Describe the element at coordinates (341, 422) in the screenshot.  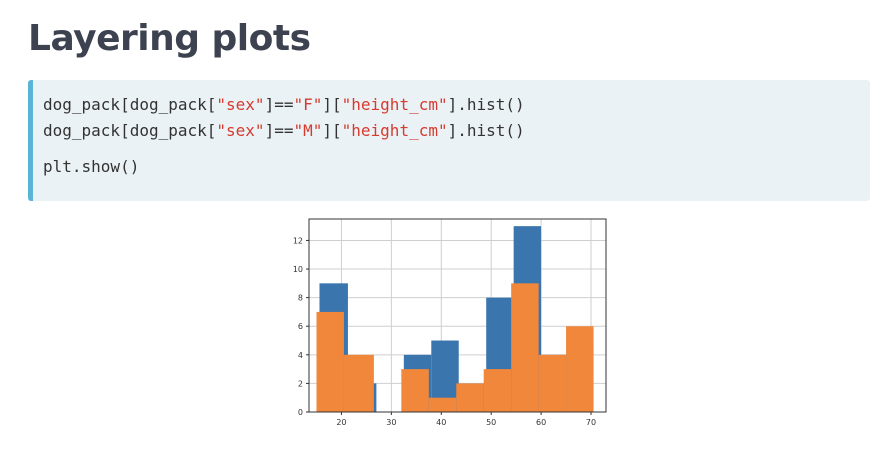
I see `x-tick-label: 20` at that location.